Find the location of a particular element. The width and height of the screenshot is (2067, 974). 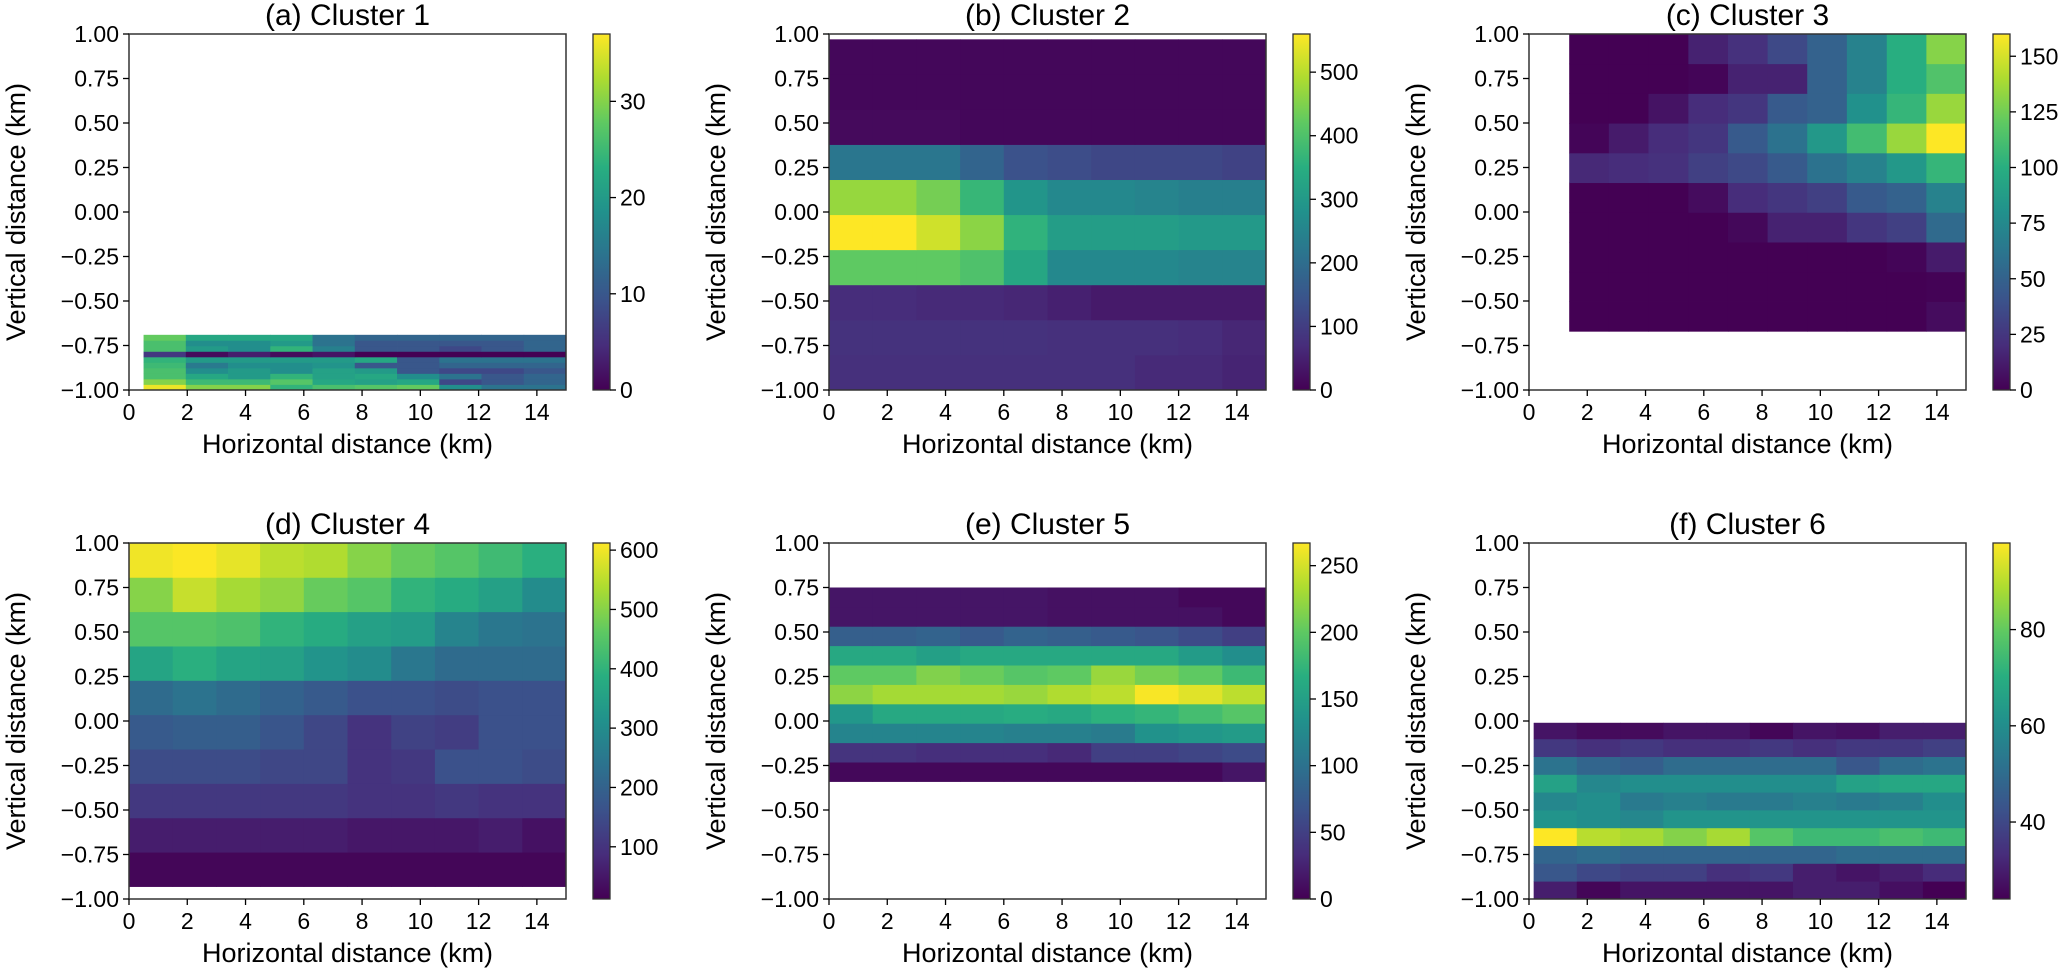

y-tick-label: 1.00 is located at coordinates (96, 543).